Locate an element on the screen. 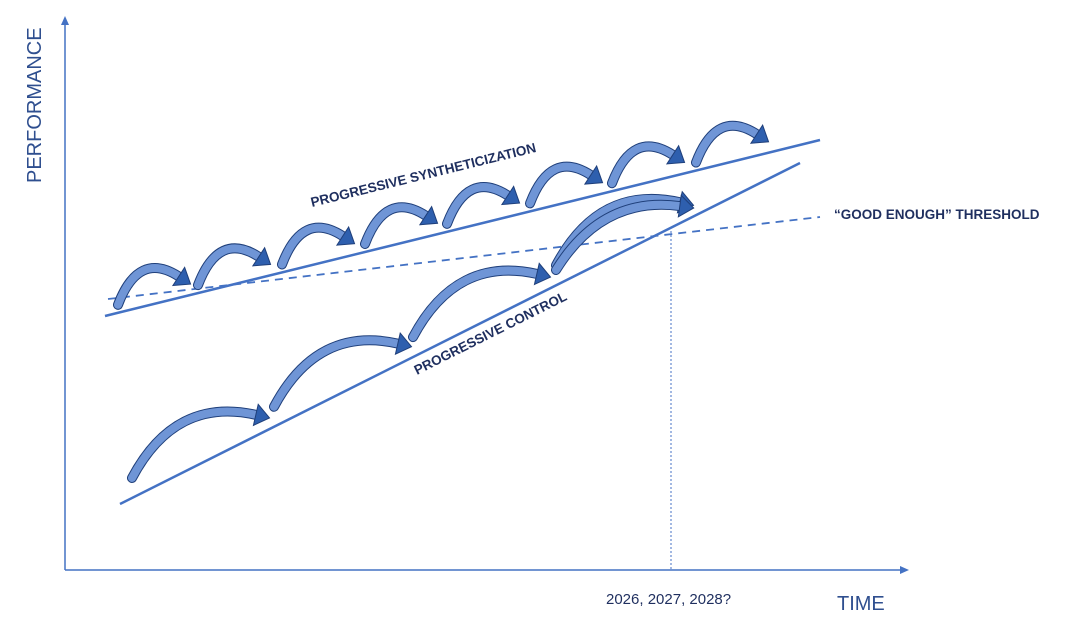  threshold-label: “GOOD ENOUGH” THRESHOLD is located at coordinates (937, 214).